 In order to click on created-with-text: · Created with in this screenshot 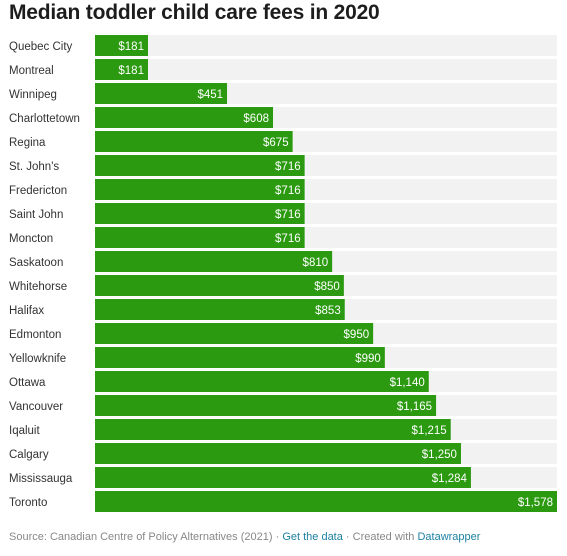, I will do `click(380, 537)`.